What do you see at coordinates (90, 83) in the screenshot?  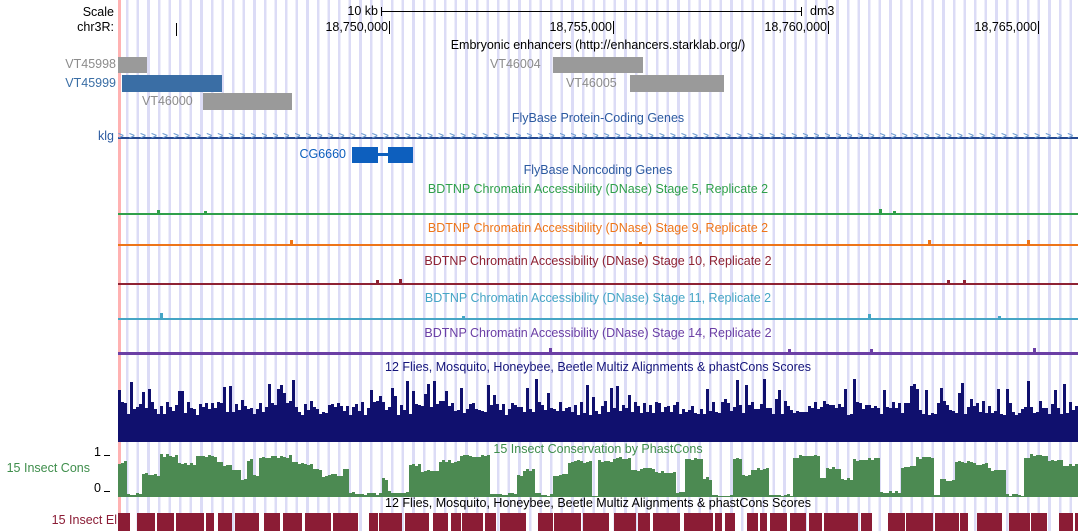 I see `enhancer-label: VT45999` at bounding box center [90, 83].